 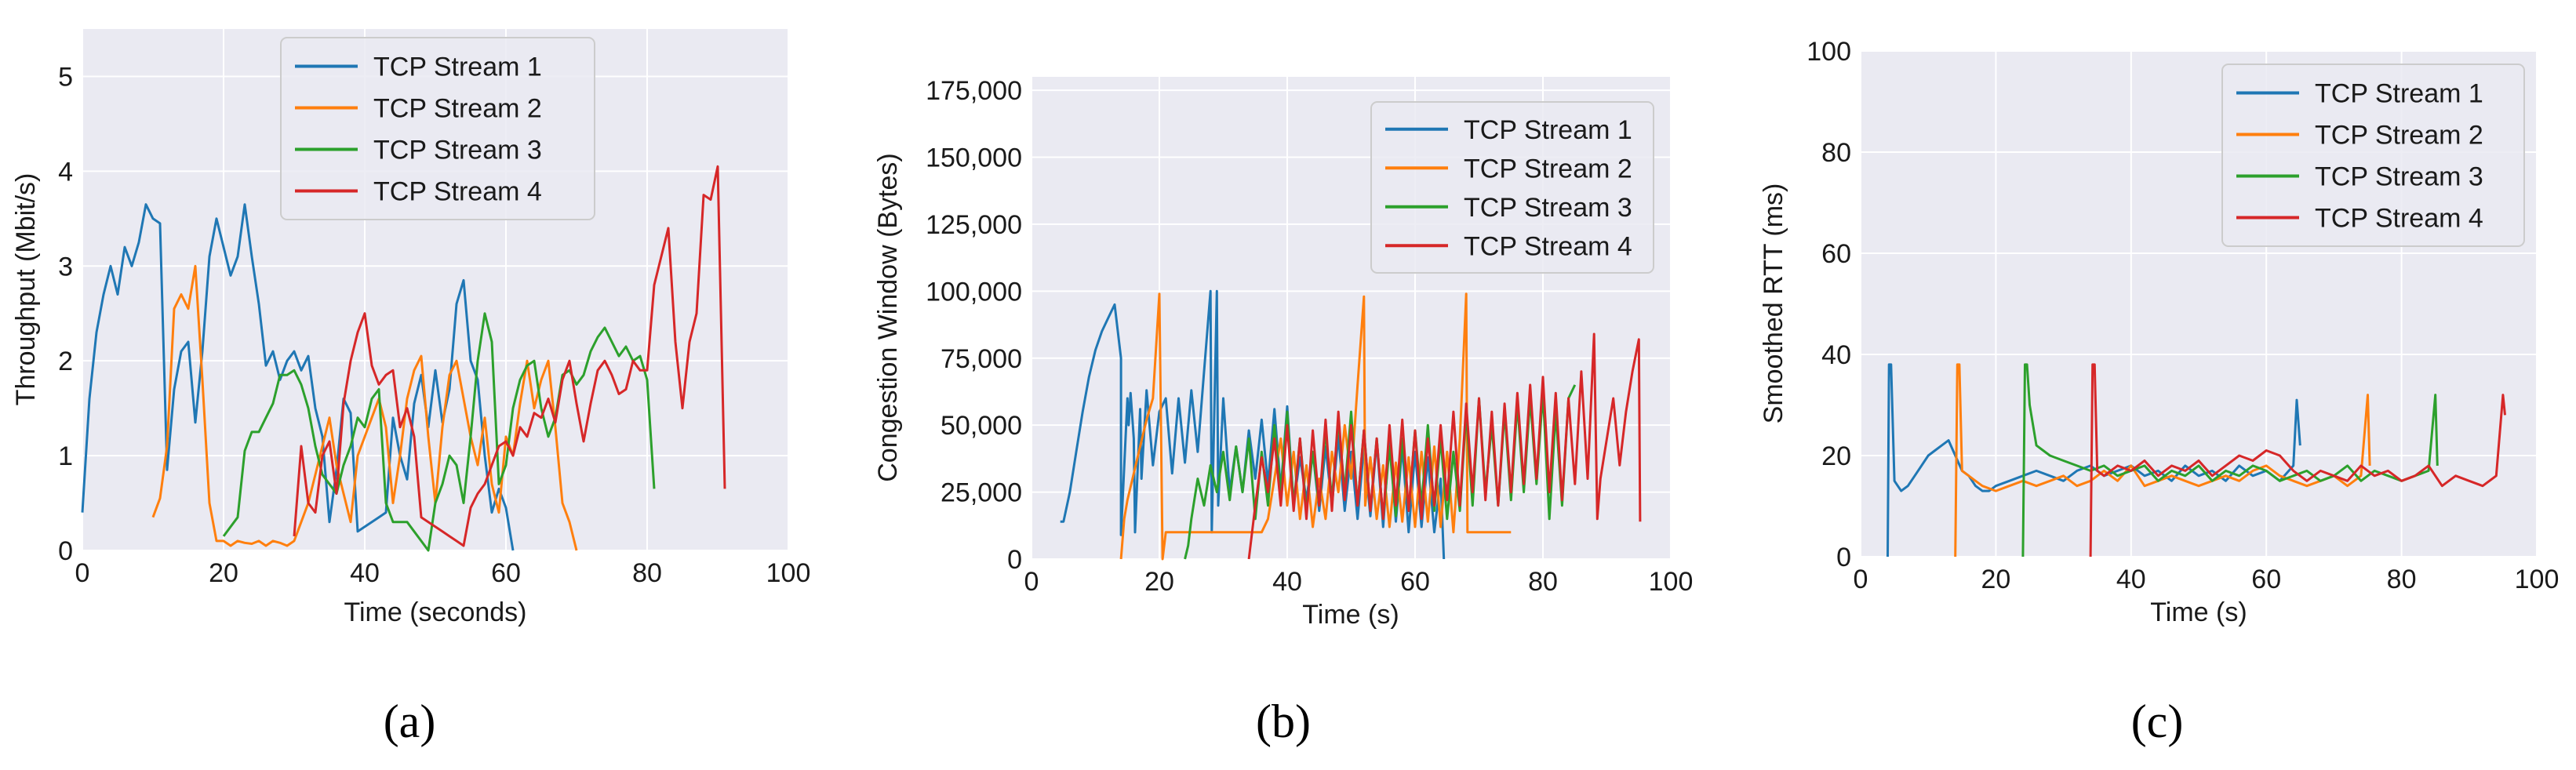 I want to click on y-tick-label: 1, so click(x=65, y=456).